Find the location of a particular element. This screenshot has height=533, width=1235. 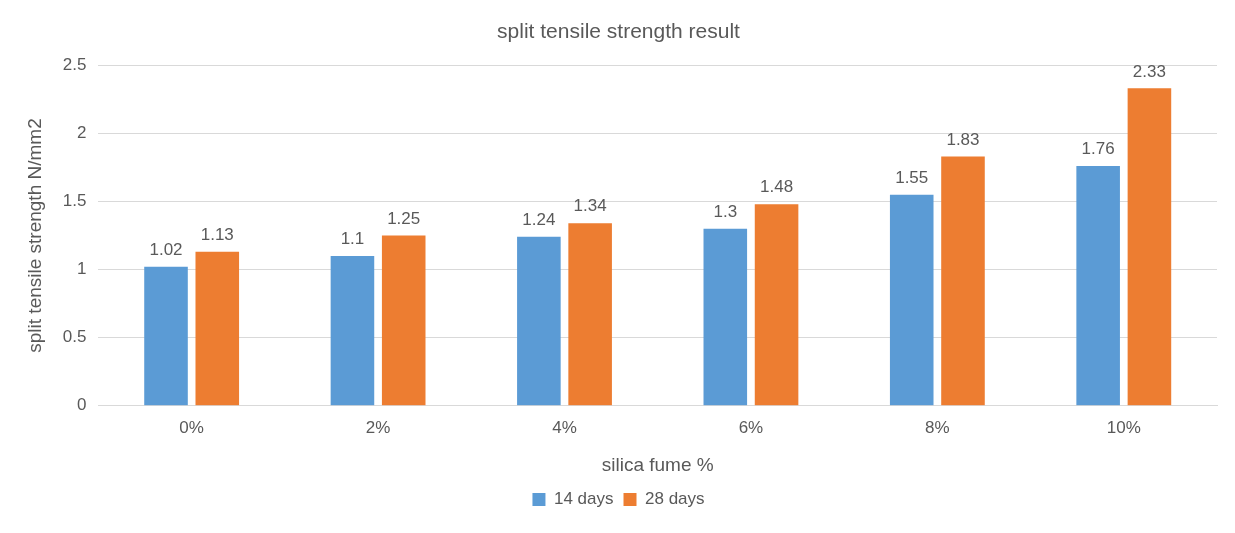

data-label: 1.76 is located at coordinates (1098, 149).